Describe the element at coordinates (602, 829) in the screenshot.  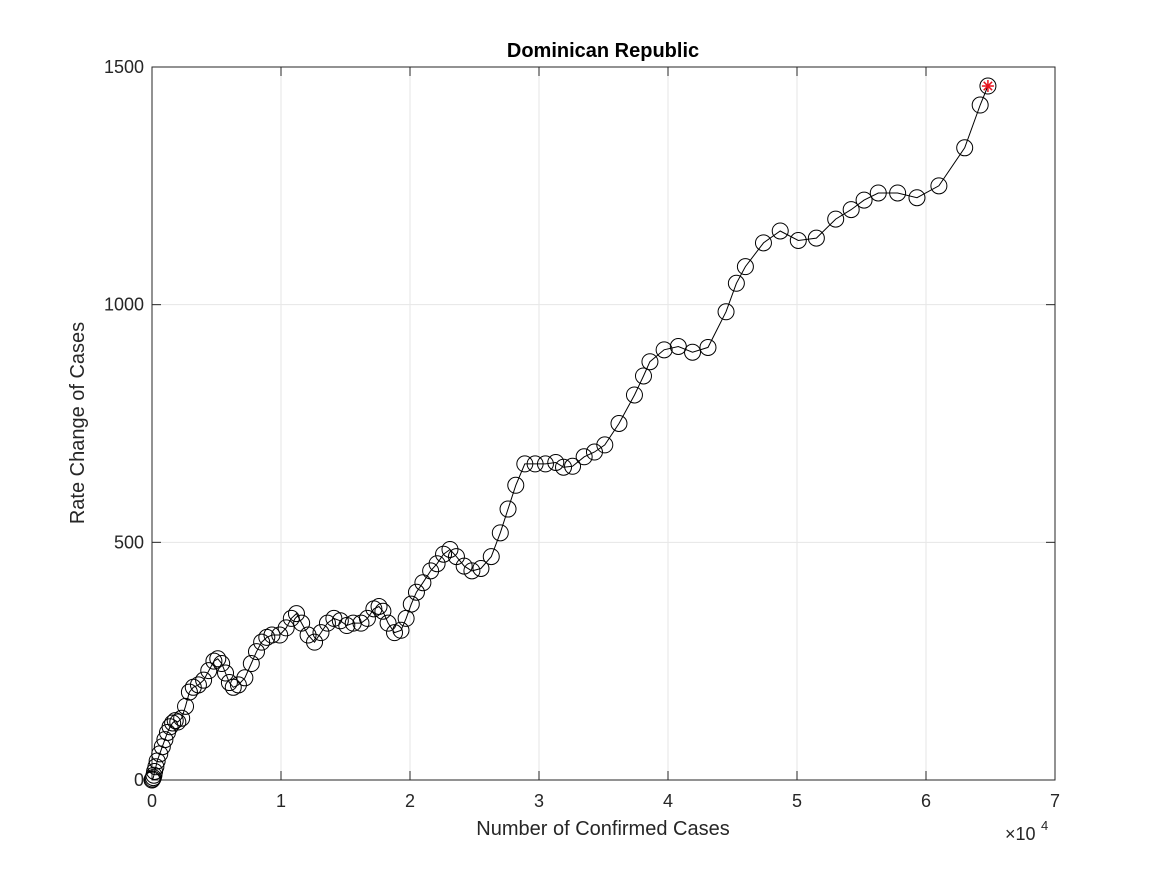
I see `x-axis-label: Number of Confirmed Cases` at that location.